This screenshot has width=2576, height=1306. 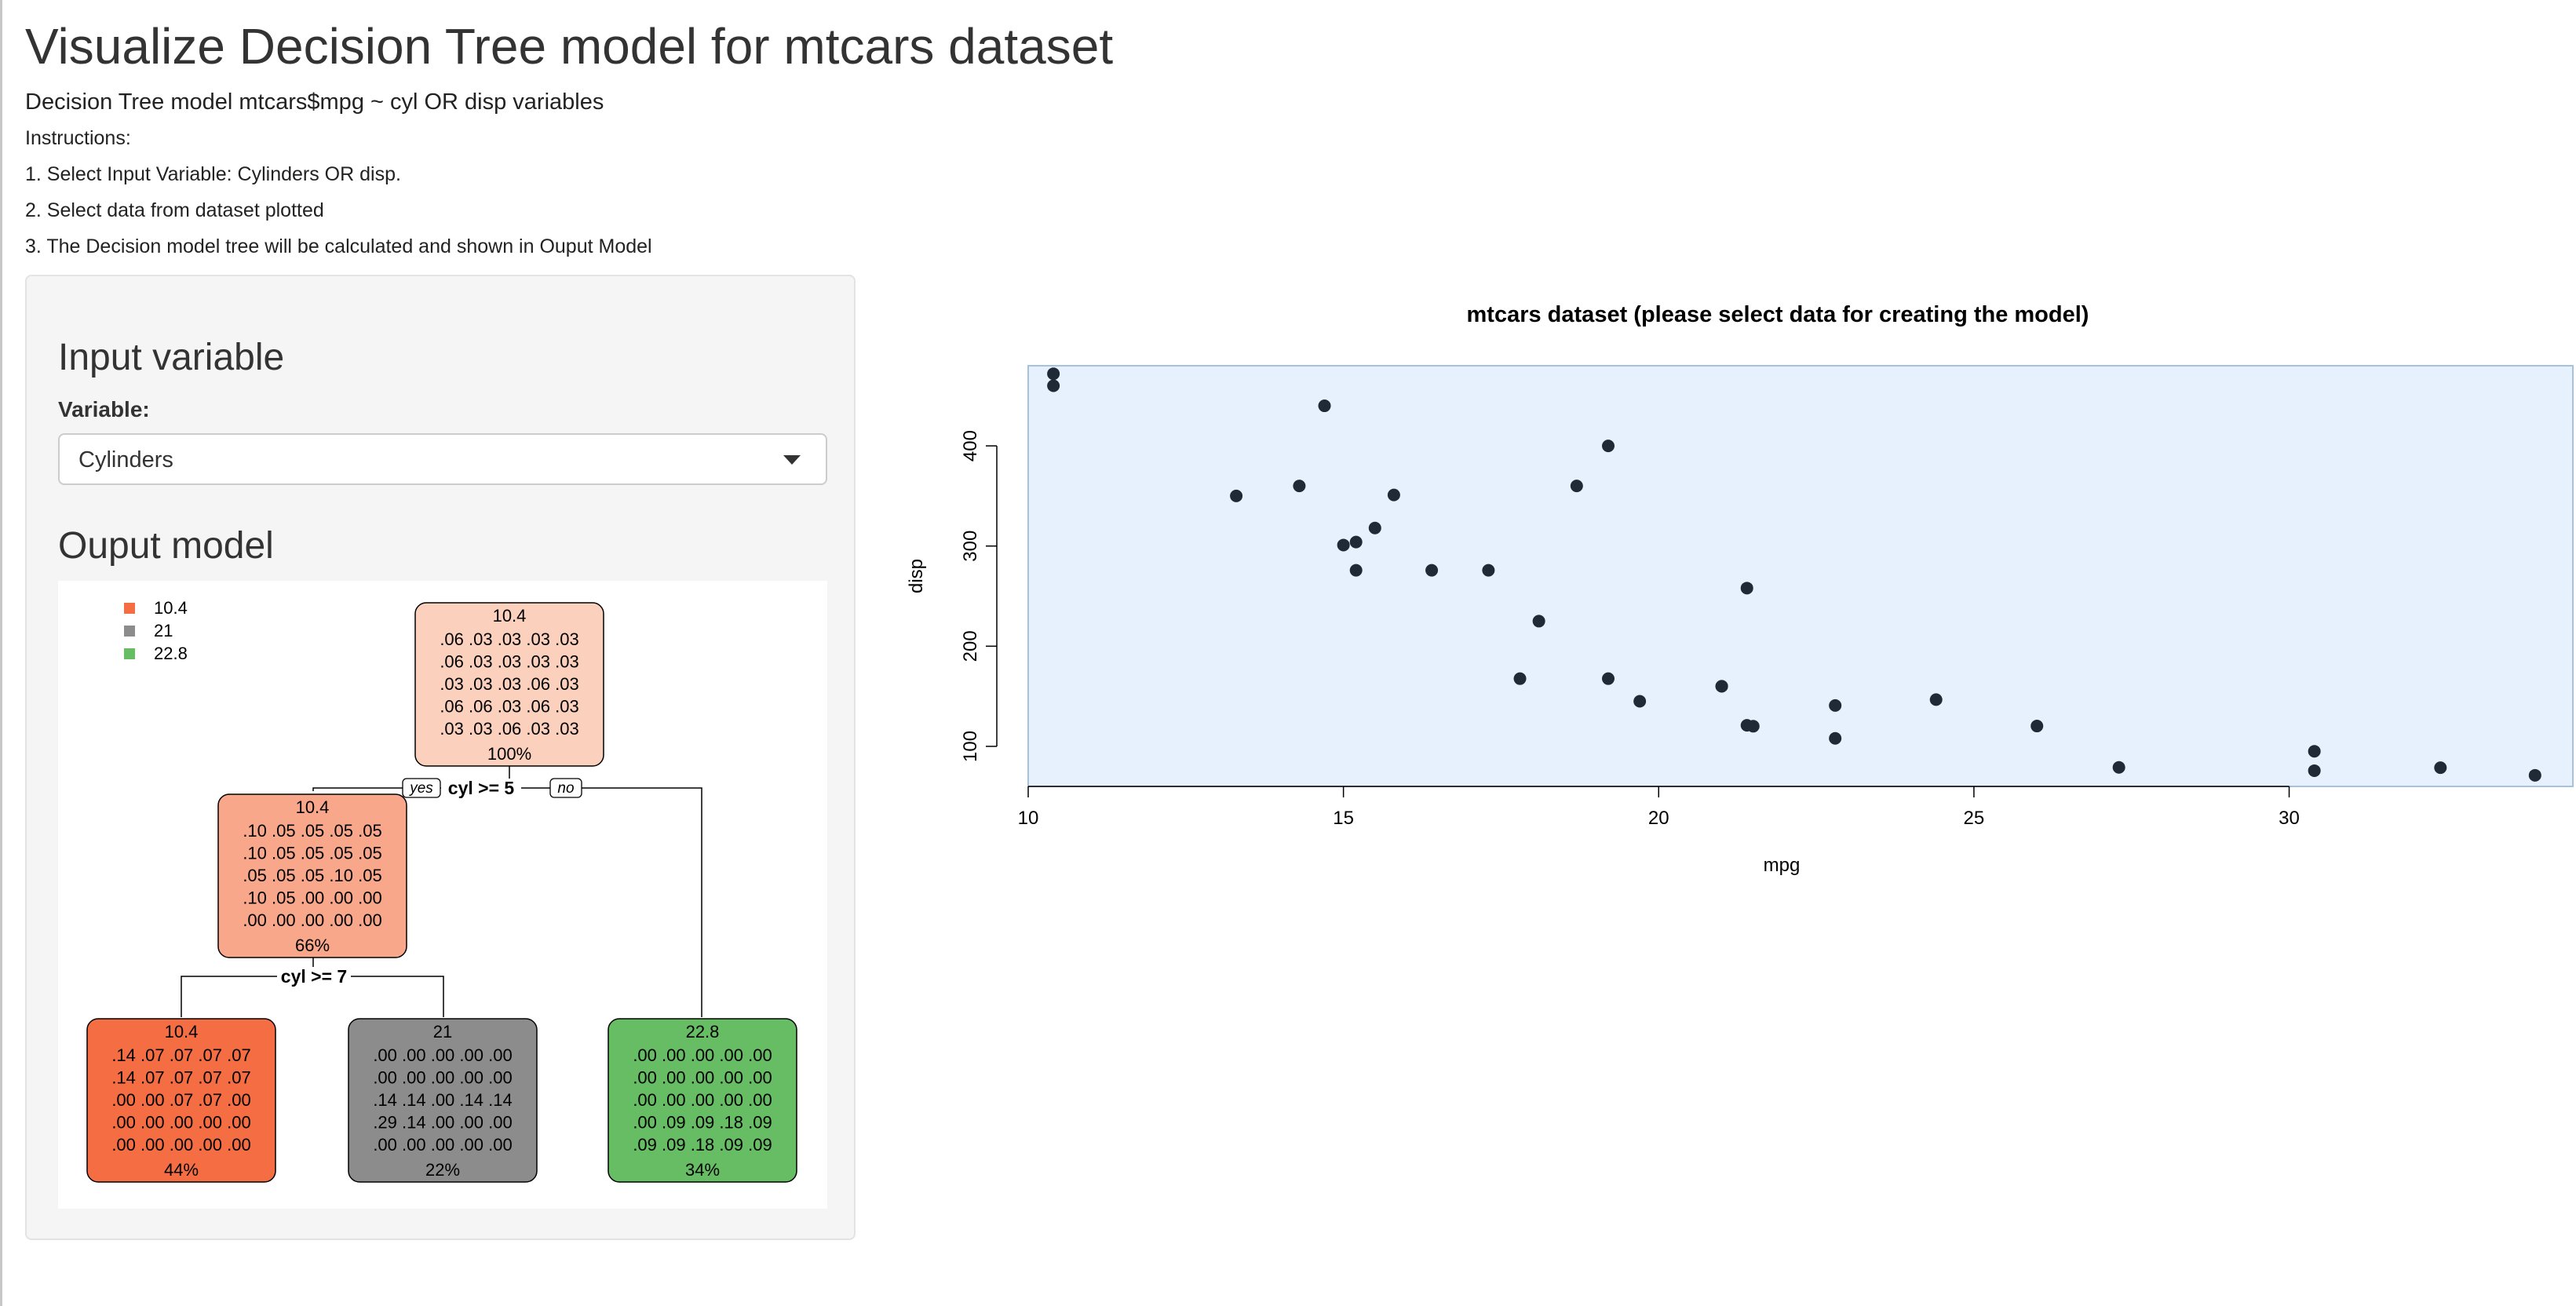 I want to click on legend-label-3: 22.8, so click(x=171, y=653).